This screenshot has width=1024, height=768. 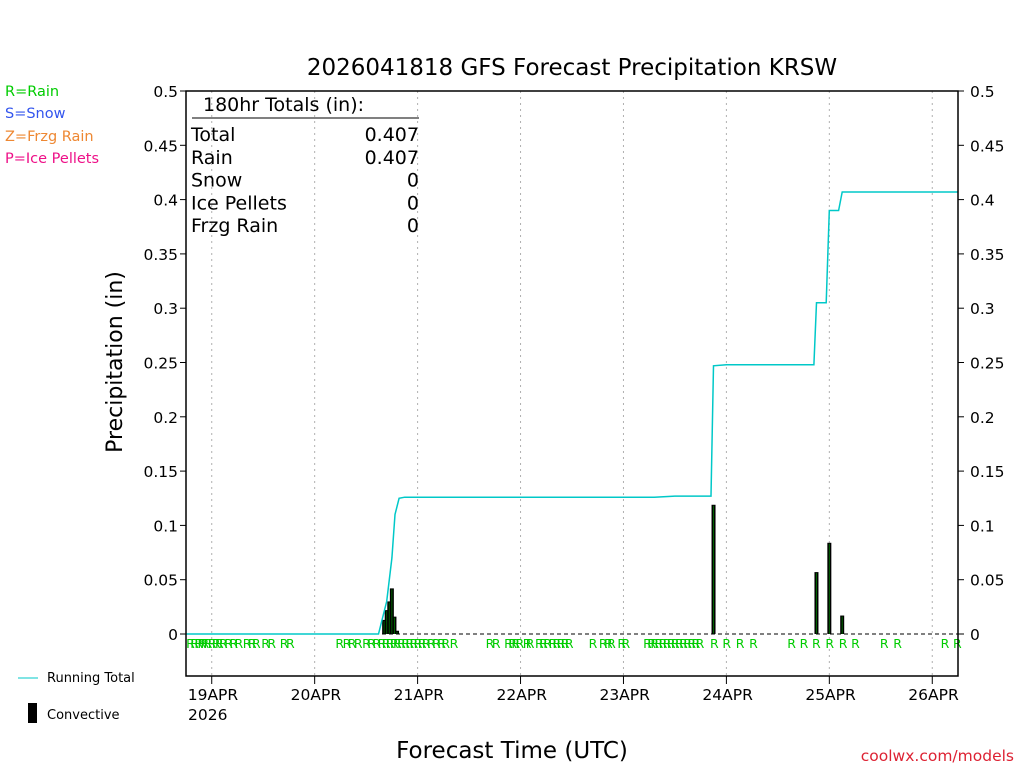 I want to click on y-tick-label-left: 0.15, so click(x=160, y=472).